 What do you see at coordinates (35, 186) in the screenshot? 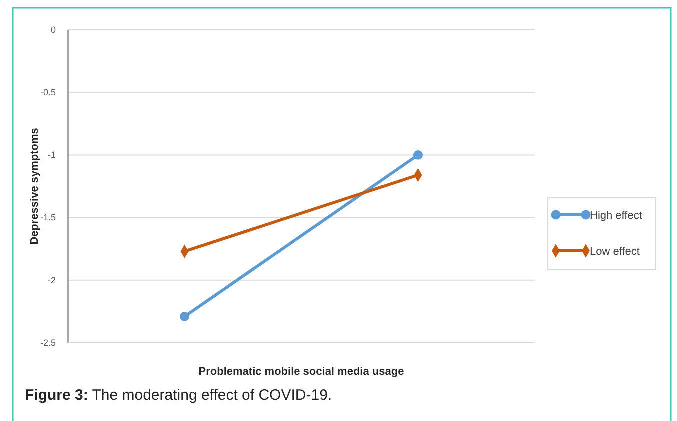
I see `y-axis-title: Depressive symptoms` at bounding box center [35, 186].